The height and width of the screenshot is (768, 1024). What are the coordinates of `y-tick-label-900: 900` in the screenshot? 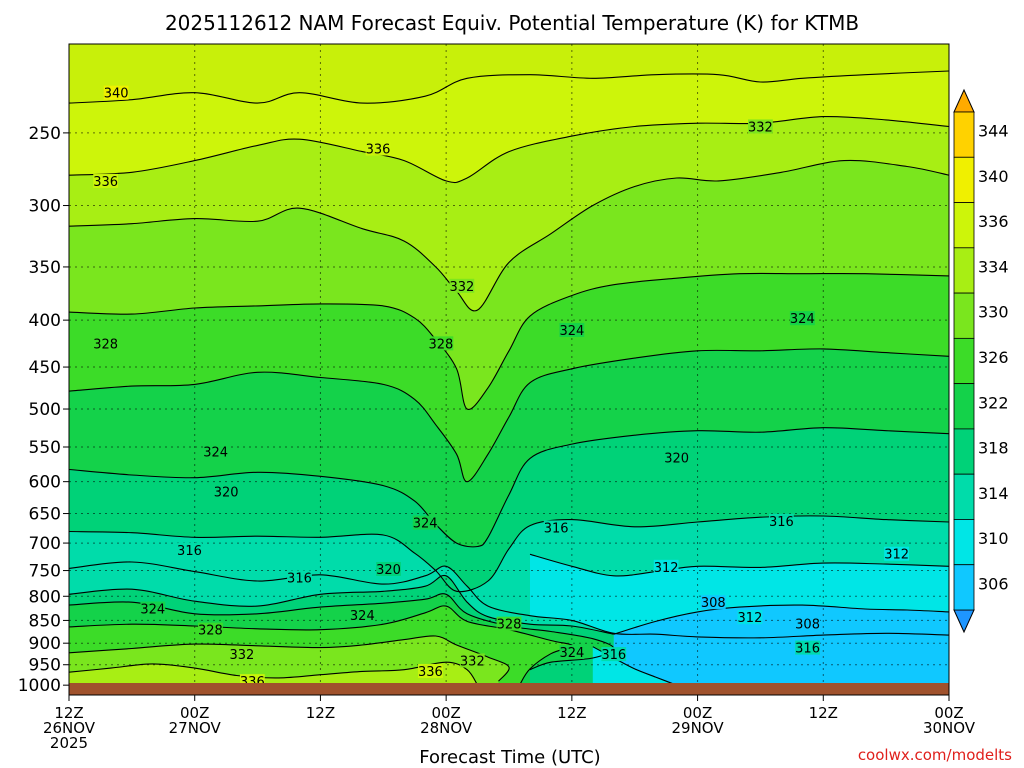 It's located at (45, 644).